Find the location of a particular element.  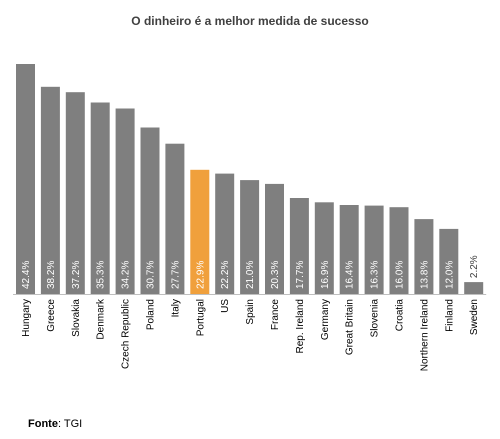

category-label: Sweden is located at coordinates (474, 317).